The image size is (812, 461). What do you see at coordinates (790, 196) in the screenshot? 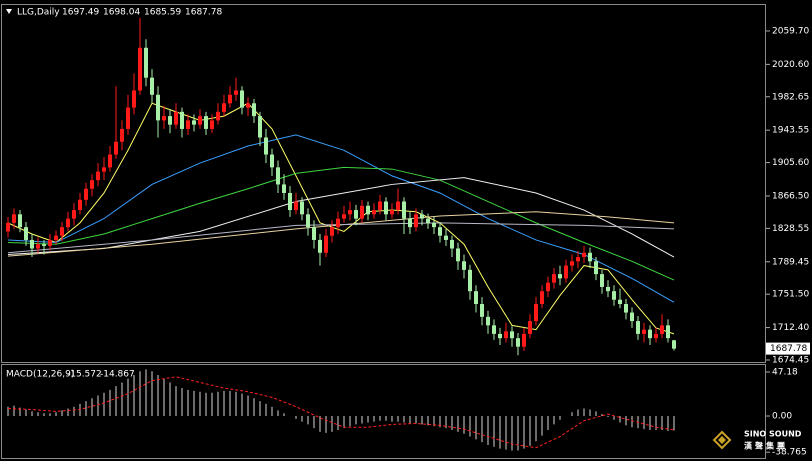
I see `y-tick-label: 1866.50` at bounding box center [790, 196].